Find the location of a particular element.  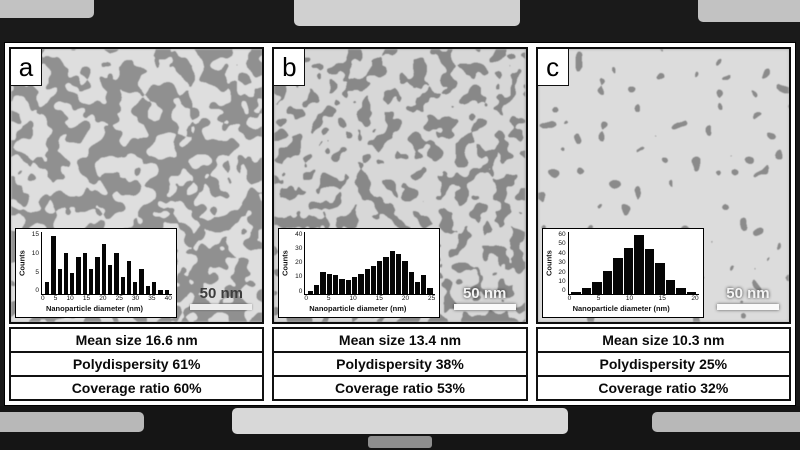

polydispersity-row: Polydispersity 61% is located at coordinates (137, 364).